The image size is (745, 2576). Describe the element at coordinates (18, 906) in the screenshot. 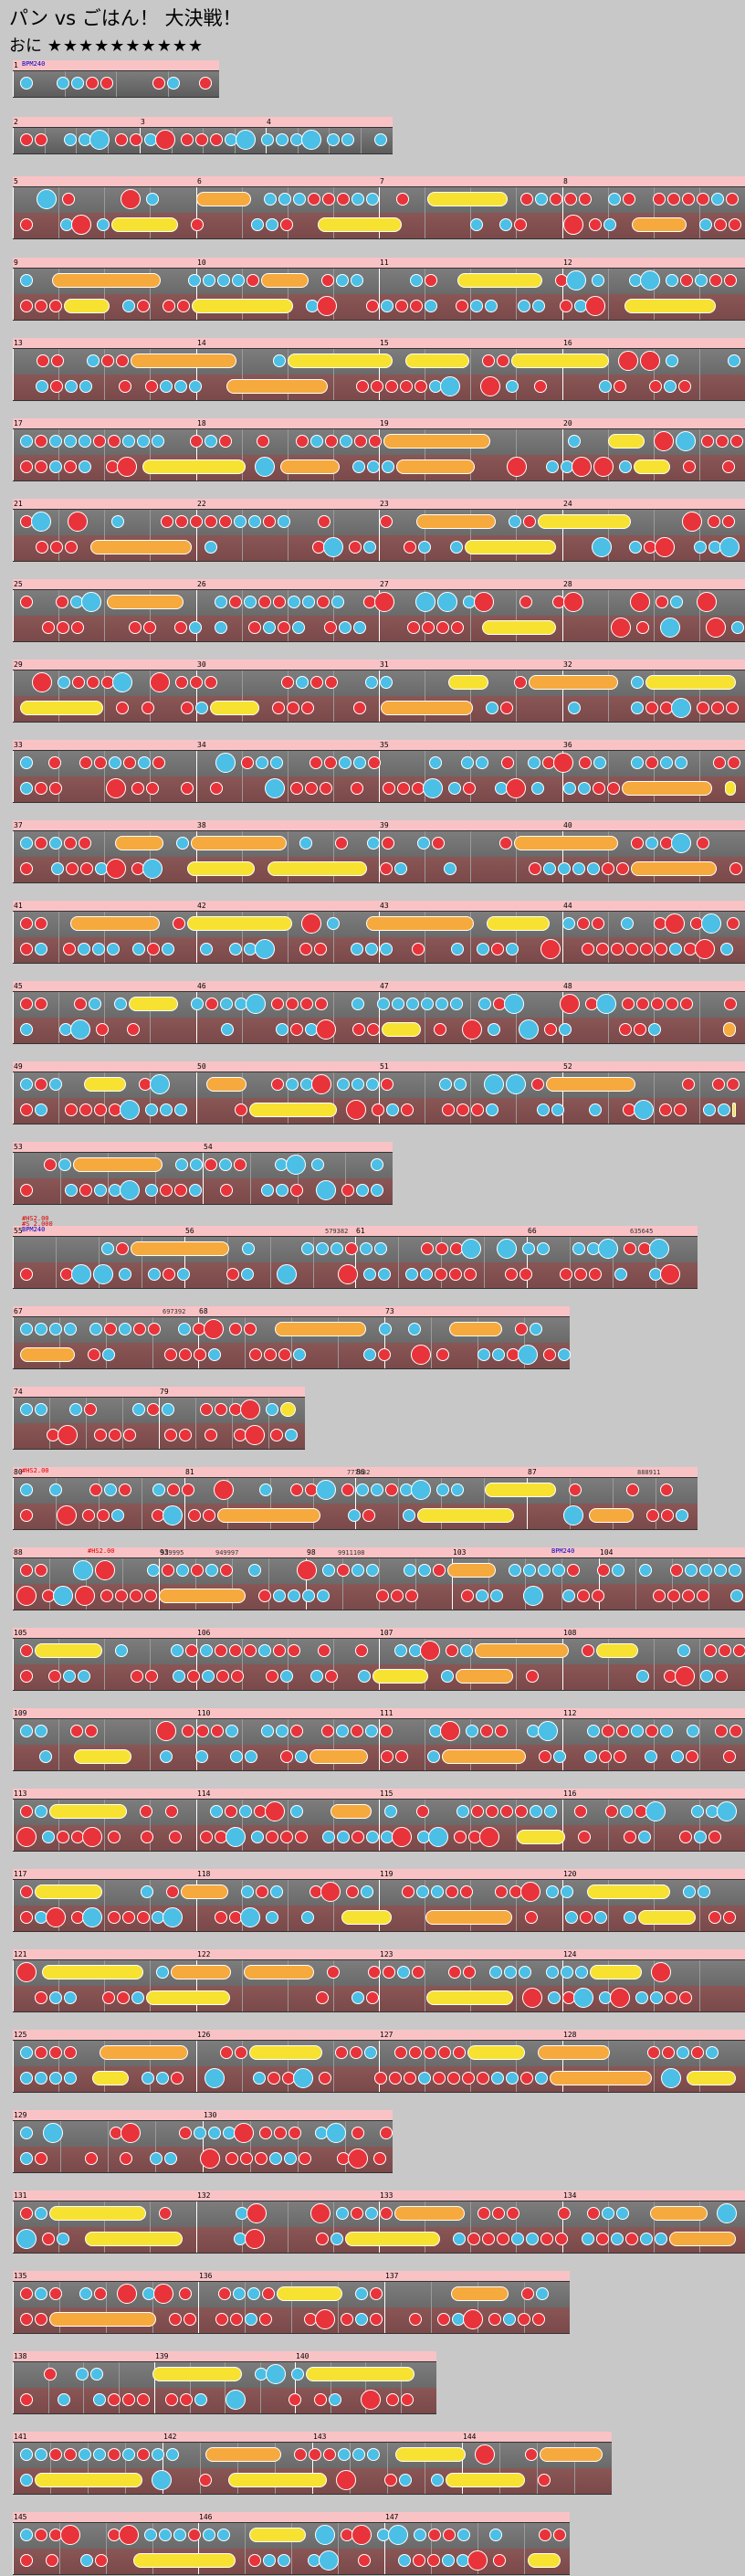

I see `measure-number: 41` at that location.